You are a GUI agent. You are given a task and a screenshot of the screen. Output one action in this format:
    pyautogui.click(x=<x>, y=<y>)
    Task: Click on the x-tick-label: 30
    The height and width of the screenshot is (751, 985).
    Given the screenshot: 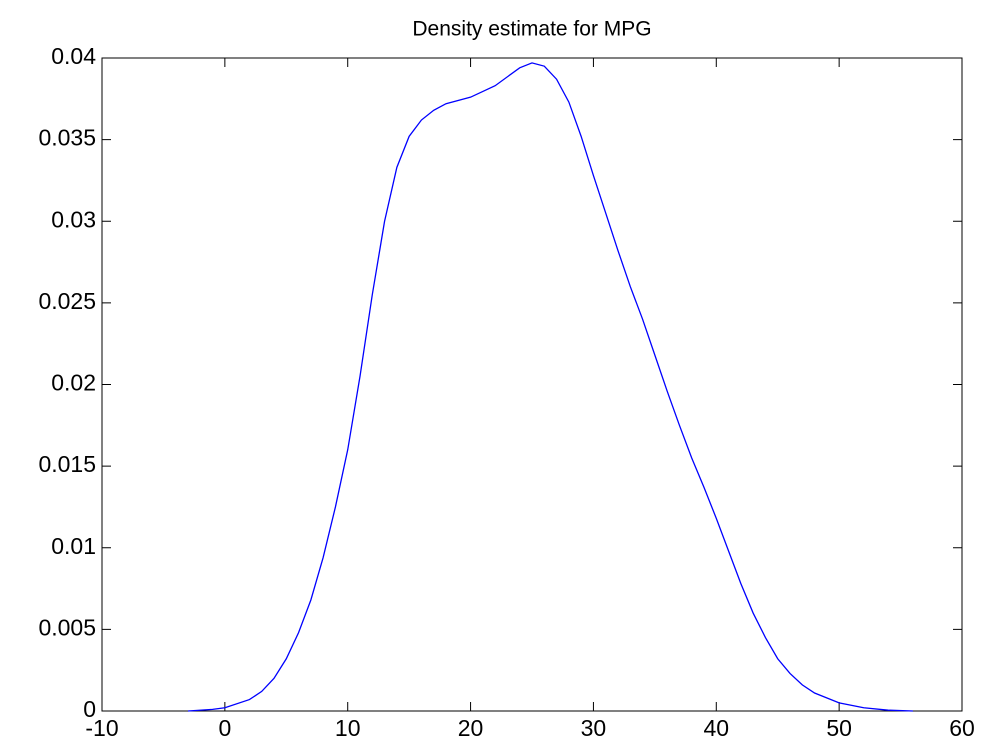 What is the action you would take?
    pyautogui.click(x=594, y=728)
    